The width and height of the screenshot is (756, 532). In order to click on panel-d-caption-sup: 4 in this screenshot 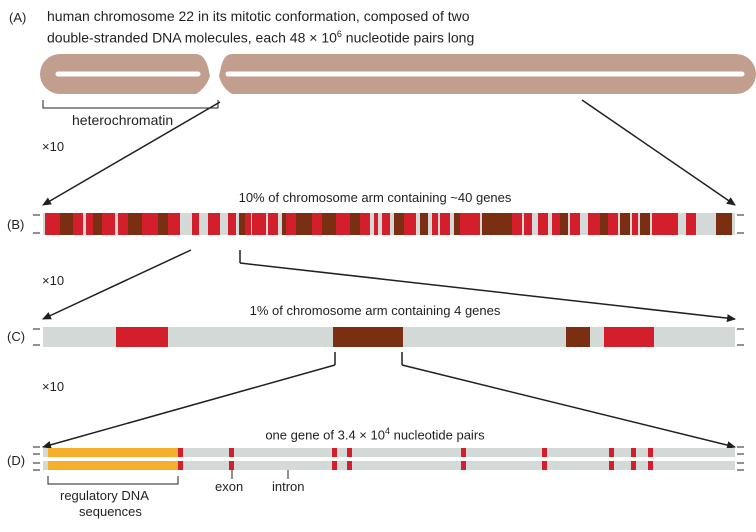, I will do `click(387, 431)`.